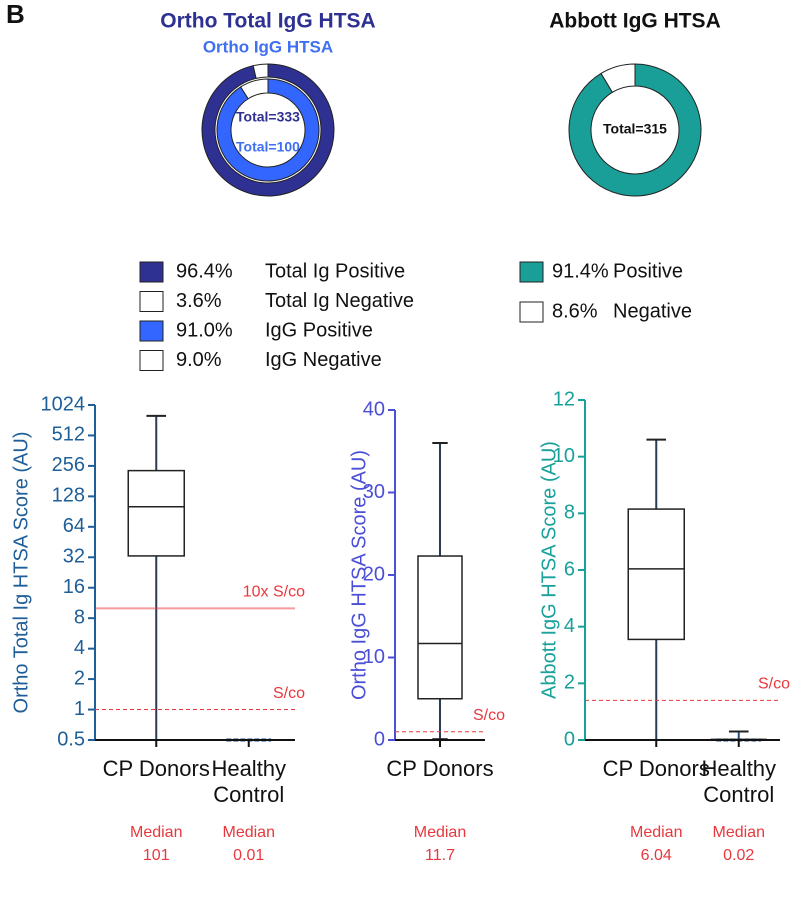  What do you see at coordinates (274, 592) in the screenshot?
I see `reference-label: 10x S/co` at bounding box center [274, 592].